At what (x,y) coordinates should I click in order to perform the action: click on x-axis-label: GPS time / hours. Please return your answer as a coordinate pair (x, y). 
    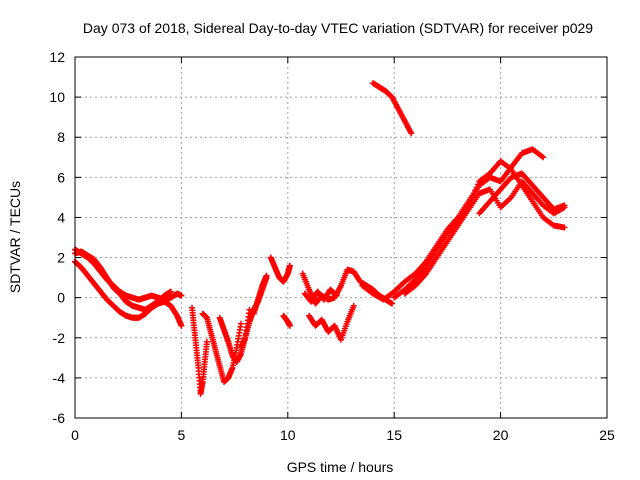
    Looking at the image, I should click on (340, 467).